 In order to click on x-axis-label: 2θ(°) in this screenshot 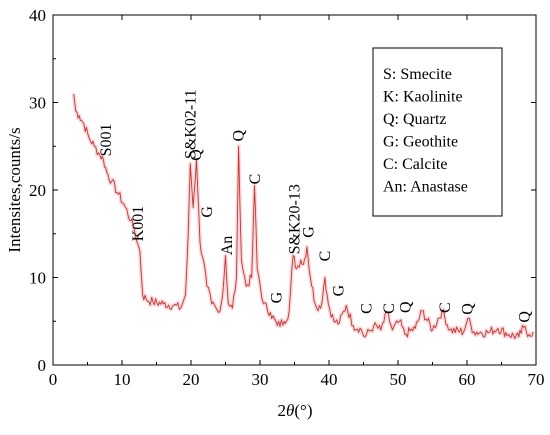, I will do `click(295, 410)`.